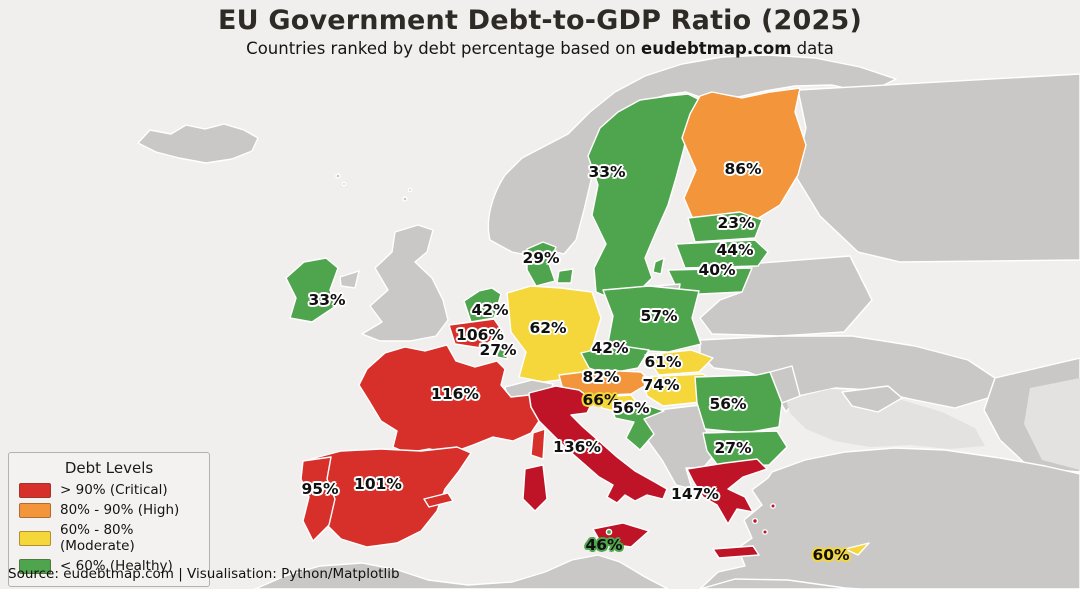 Image resolution: width=1080 pixels, height=589 pixels. What do you see at coordinates (109, 468) in the screenshot?
I see `legend-title: Debt Levels` at bounding box center [109, 468].